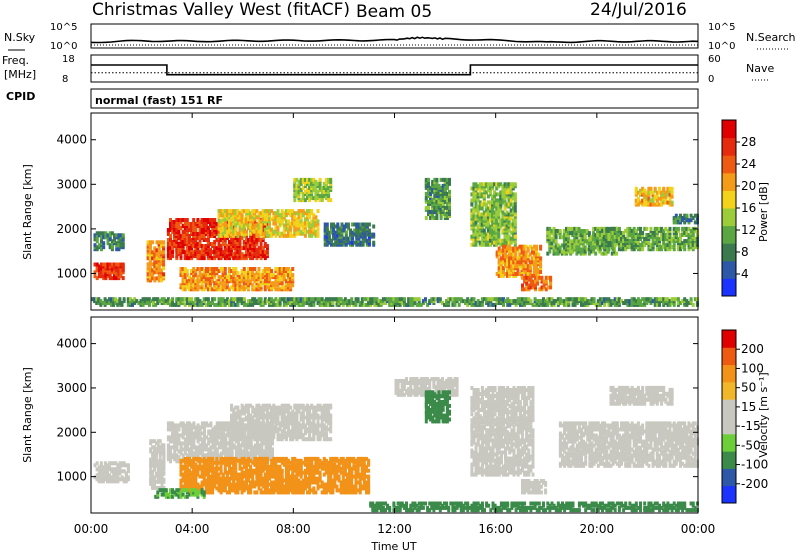  Describe the element at coordinates (221, 10) in the screenshot. I see `station-title: Christmas Valley West (fitACF)` at that location.